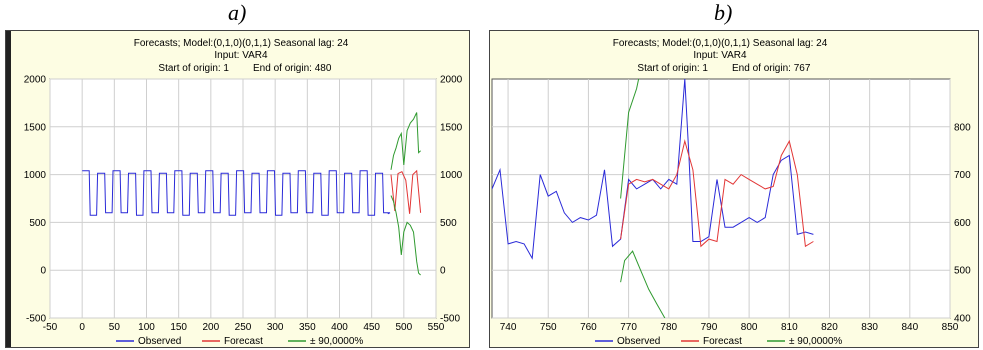  I want to click on y-tick-label-right: 400, so click(962, 319).